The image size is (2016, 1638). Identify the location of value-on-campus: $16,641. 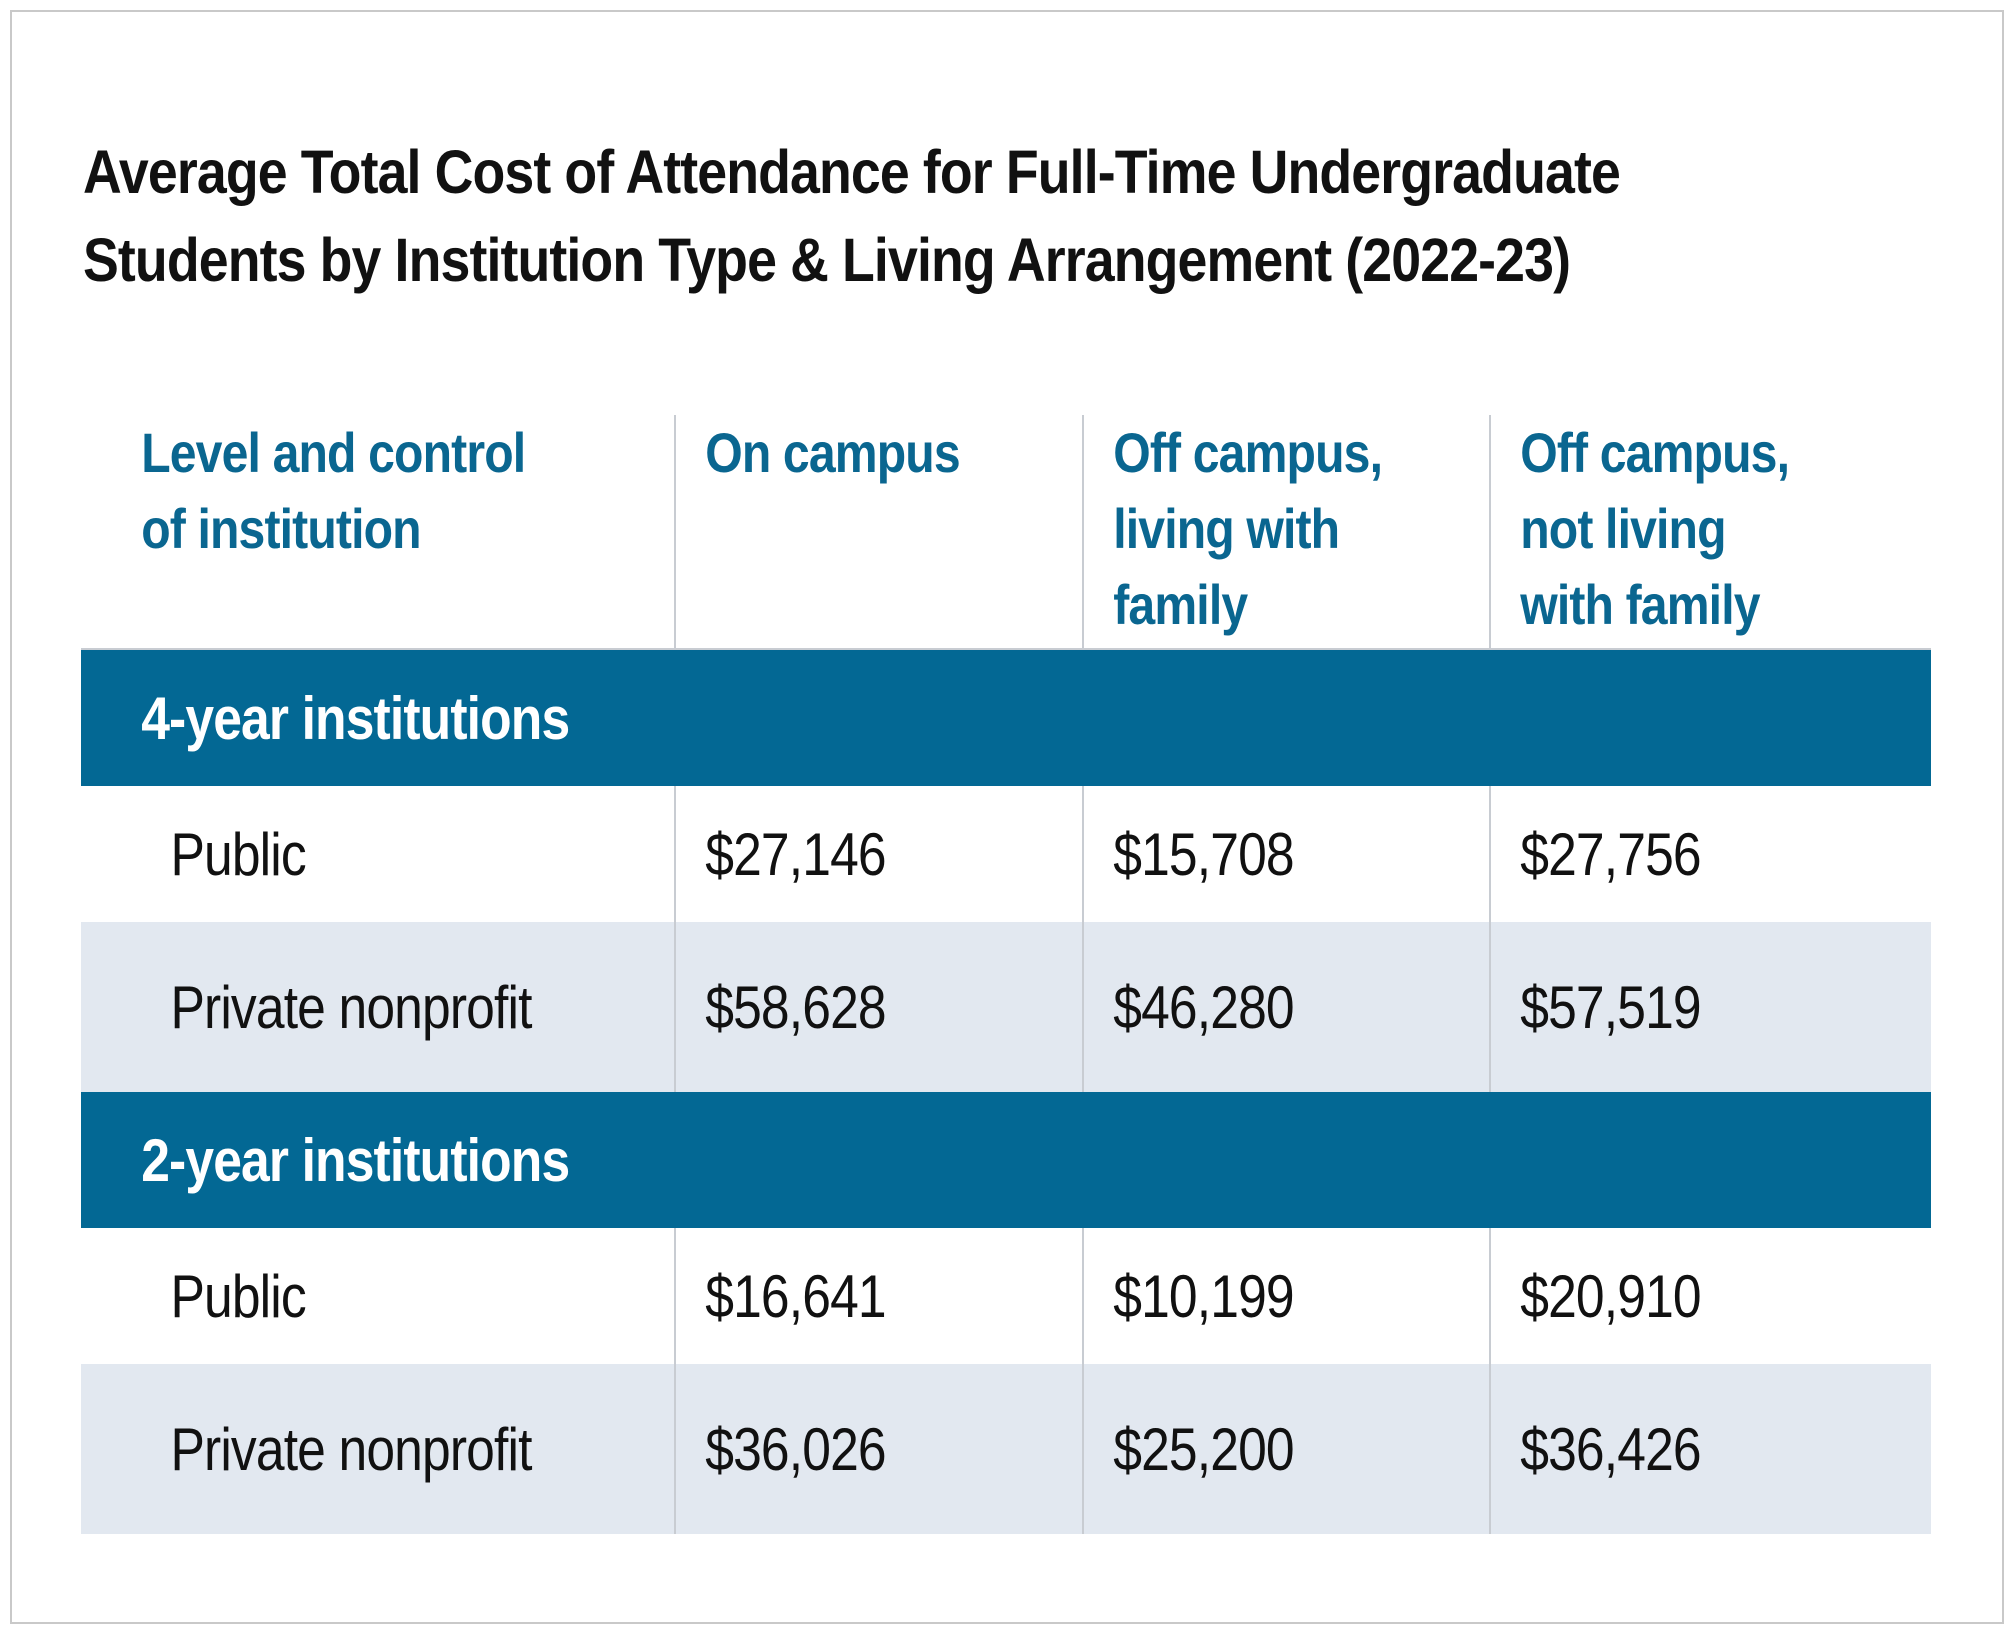
(795, 1296).